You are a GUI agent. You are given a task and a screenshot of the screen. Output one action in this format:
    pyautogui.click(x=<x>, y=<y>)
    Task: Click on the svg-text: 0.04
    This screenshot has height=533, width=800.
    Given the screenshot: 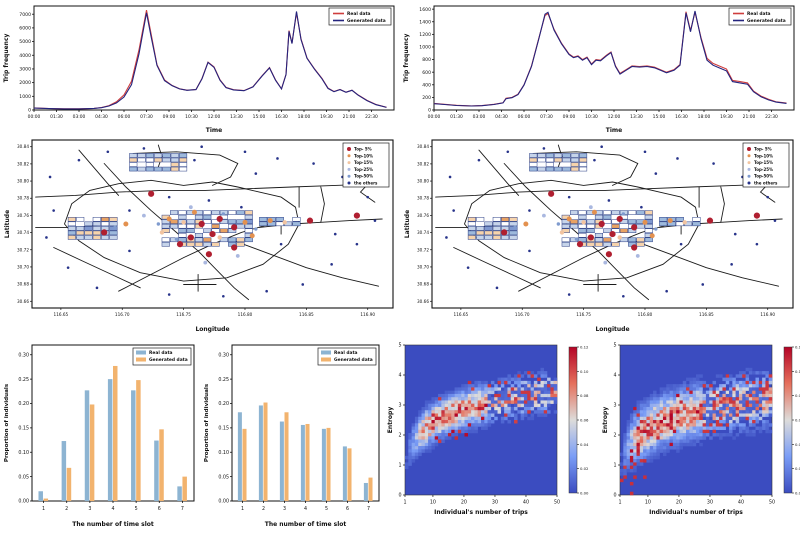 What is the action you would take?
    pyautogui.click(x=797, y=444)
    